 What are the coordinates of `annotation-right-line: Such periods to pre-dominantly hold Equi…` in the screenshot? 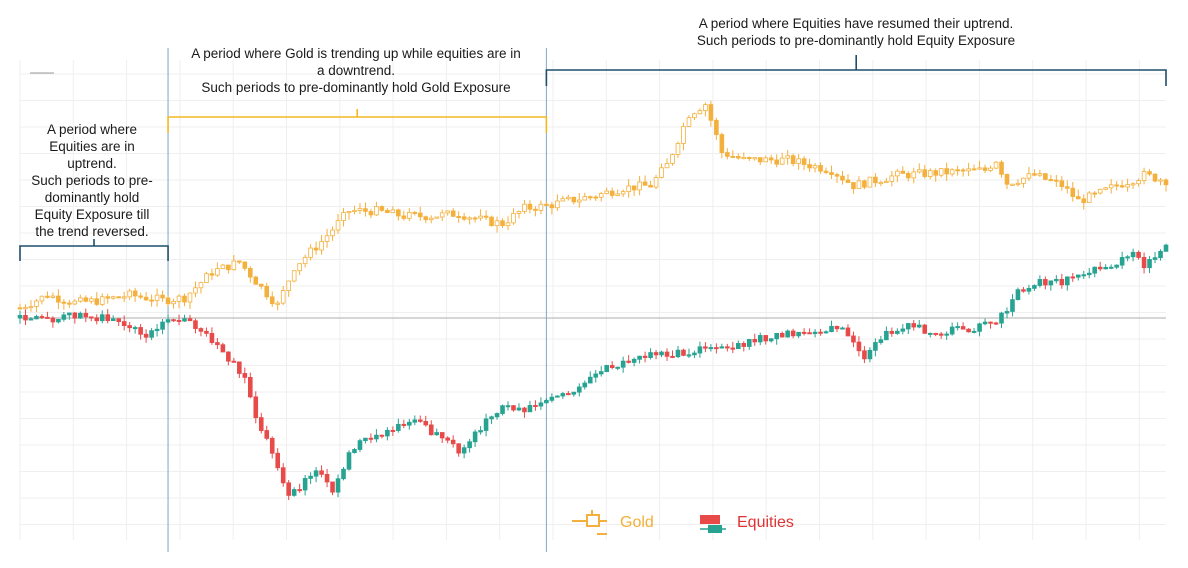 It's located at (856, 40).